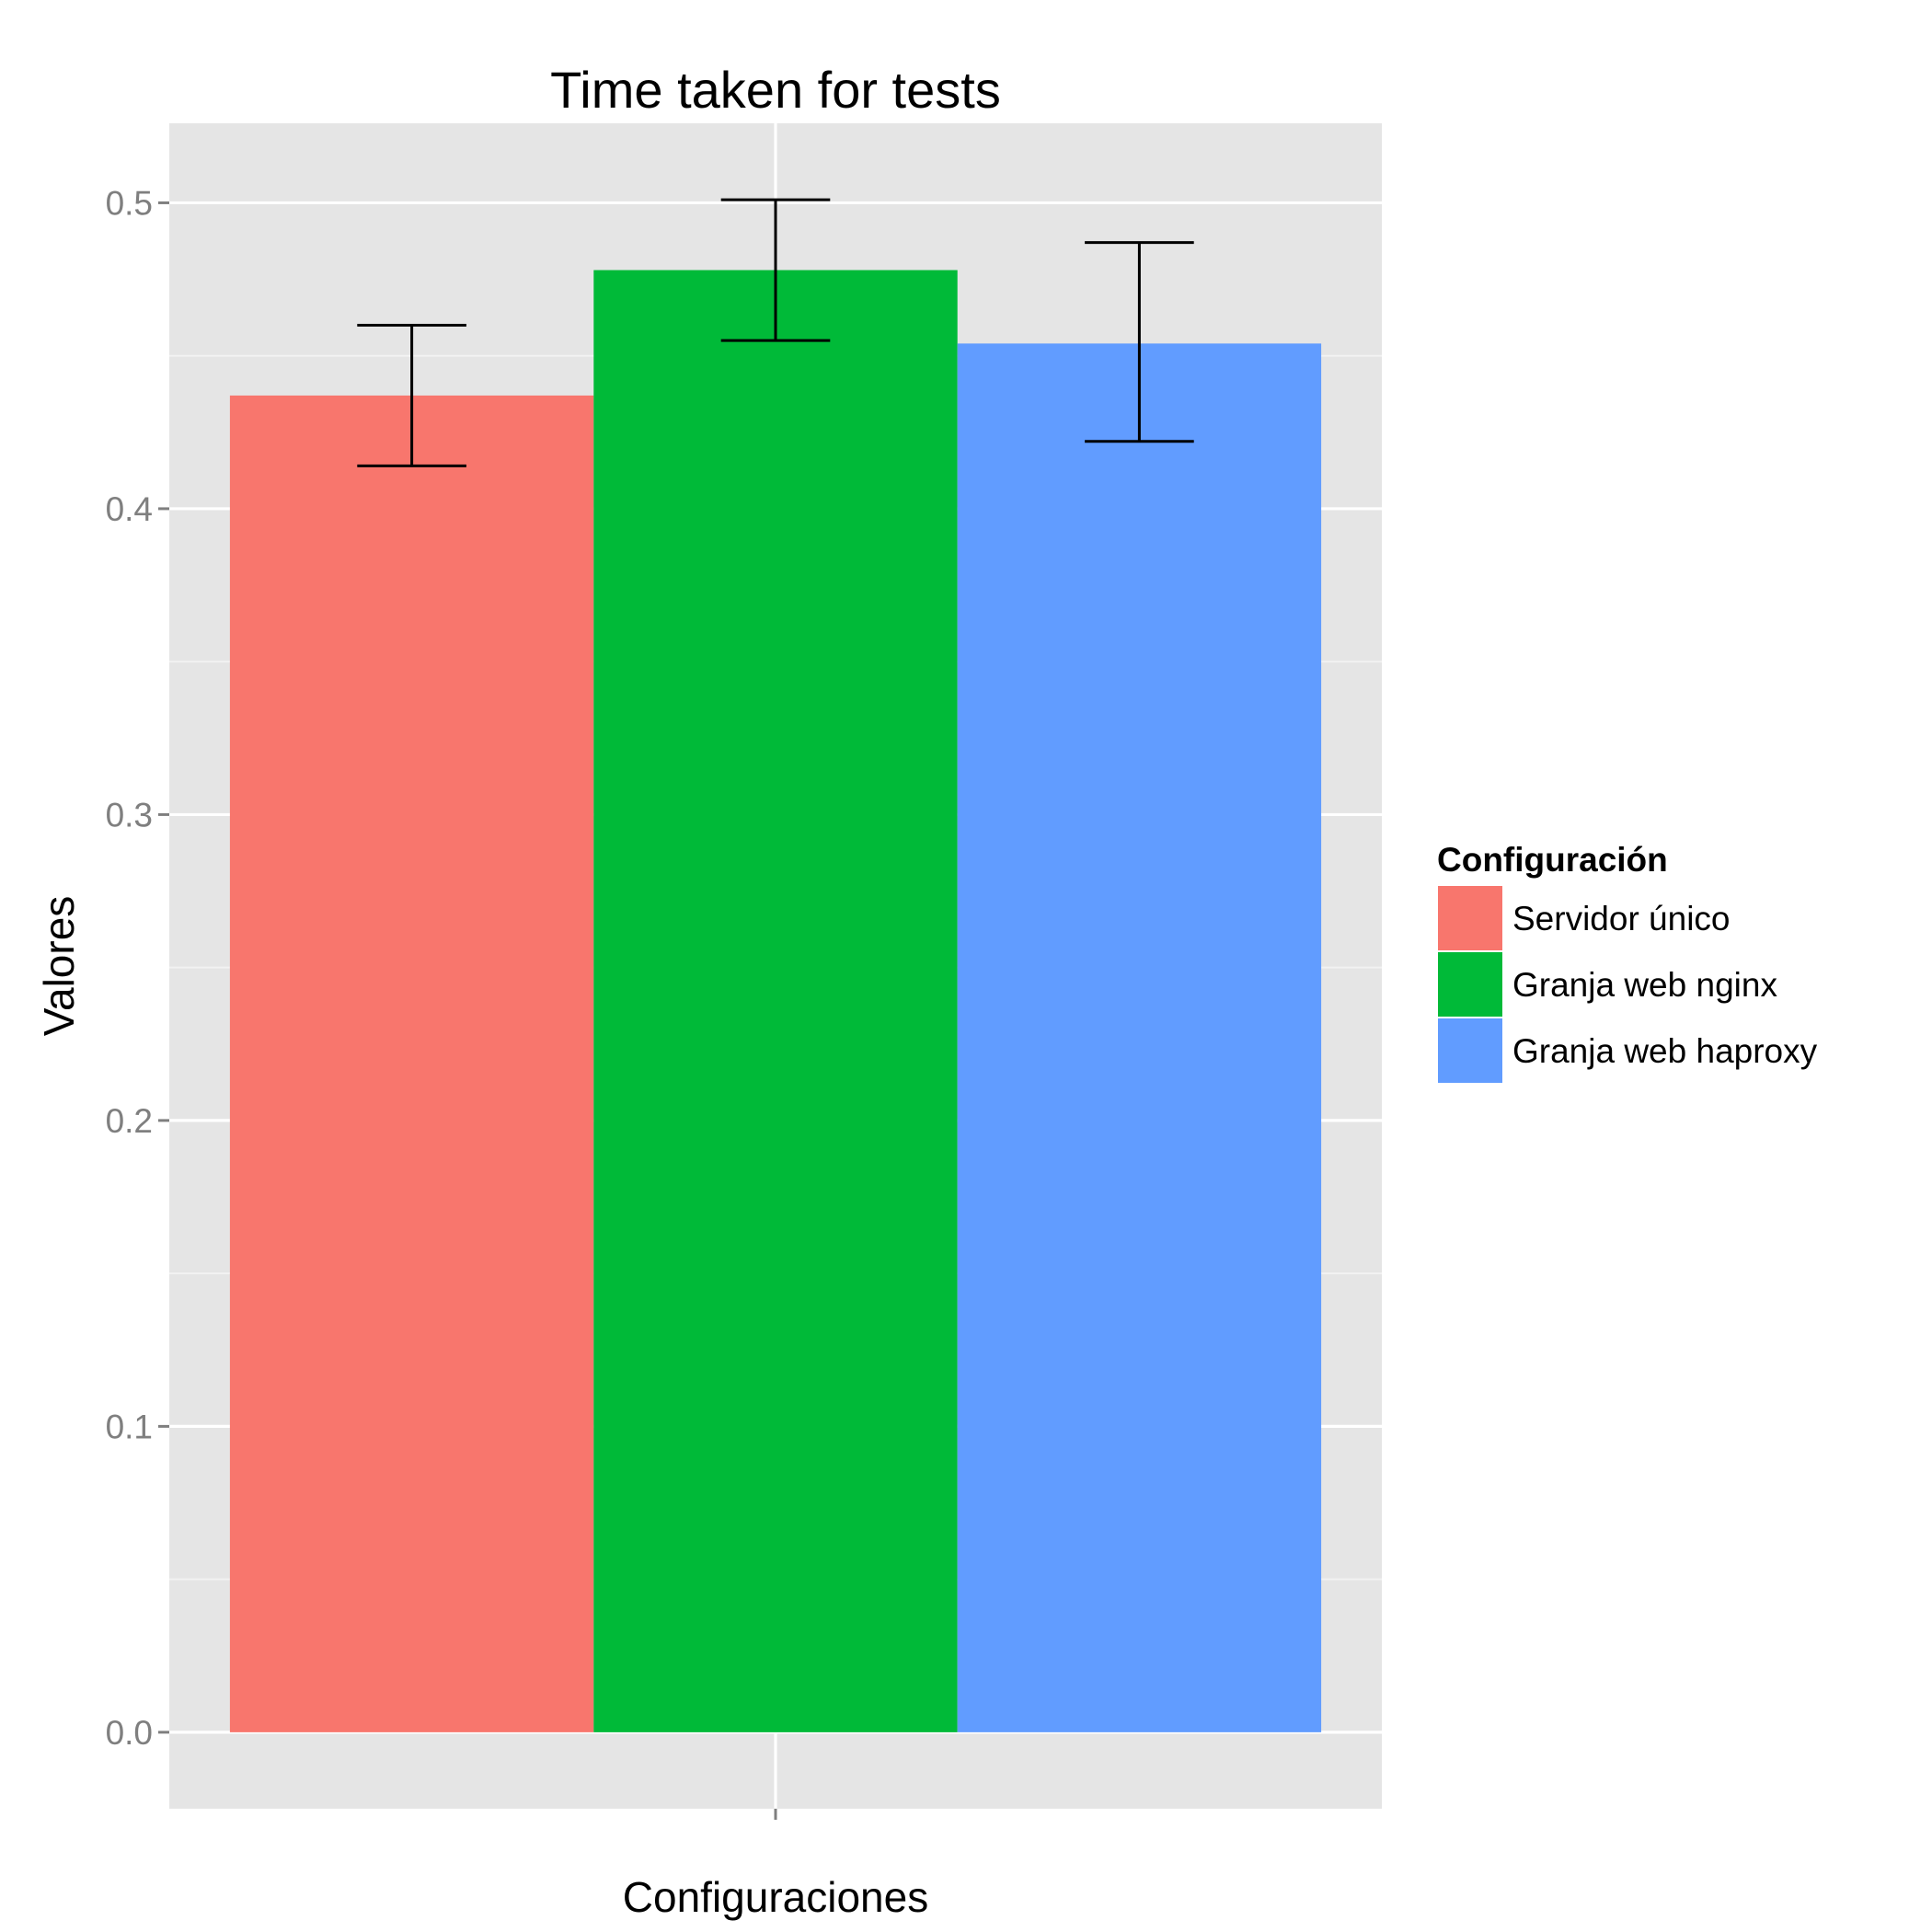 The width and height of the screenshot is (1932, 1932). Describe the element at coordinates (1552, 860) in the screenshot. I see `legend-title: Configuración` at that location.